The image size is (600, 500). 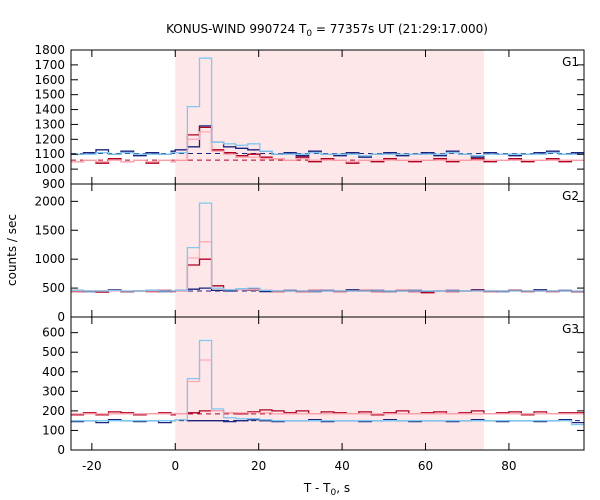 I want to click on series-sky, so click(x=327, y=382).